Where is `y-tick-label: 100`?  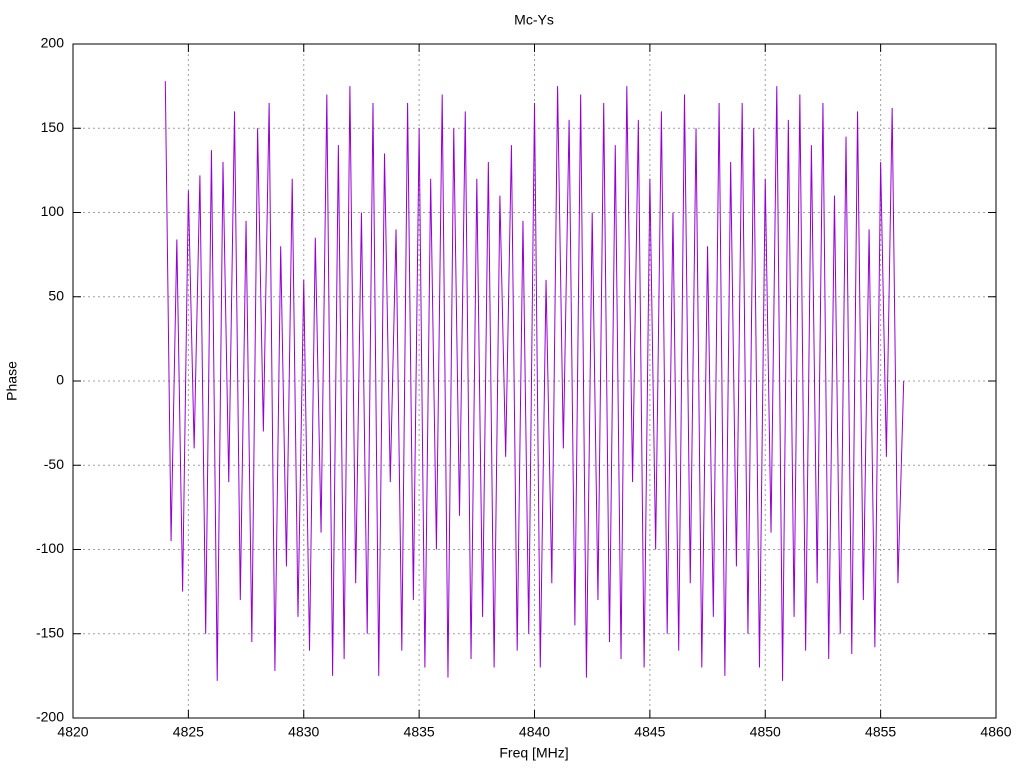
y-tick-label: 100 is located at coordinates (53, 211).